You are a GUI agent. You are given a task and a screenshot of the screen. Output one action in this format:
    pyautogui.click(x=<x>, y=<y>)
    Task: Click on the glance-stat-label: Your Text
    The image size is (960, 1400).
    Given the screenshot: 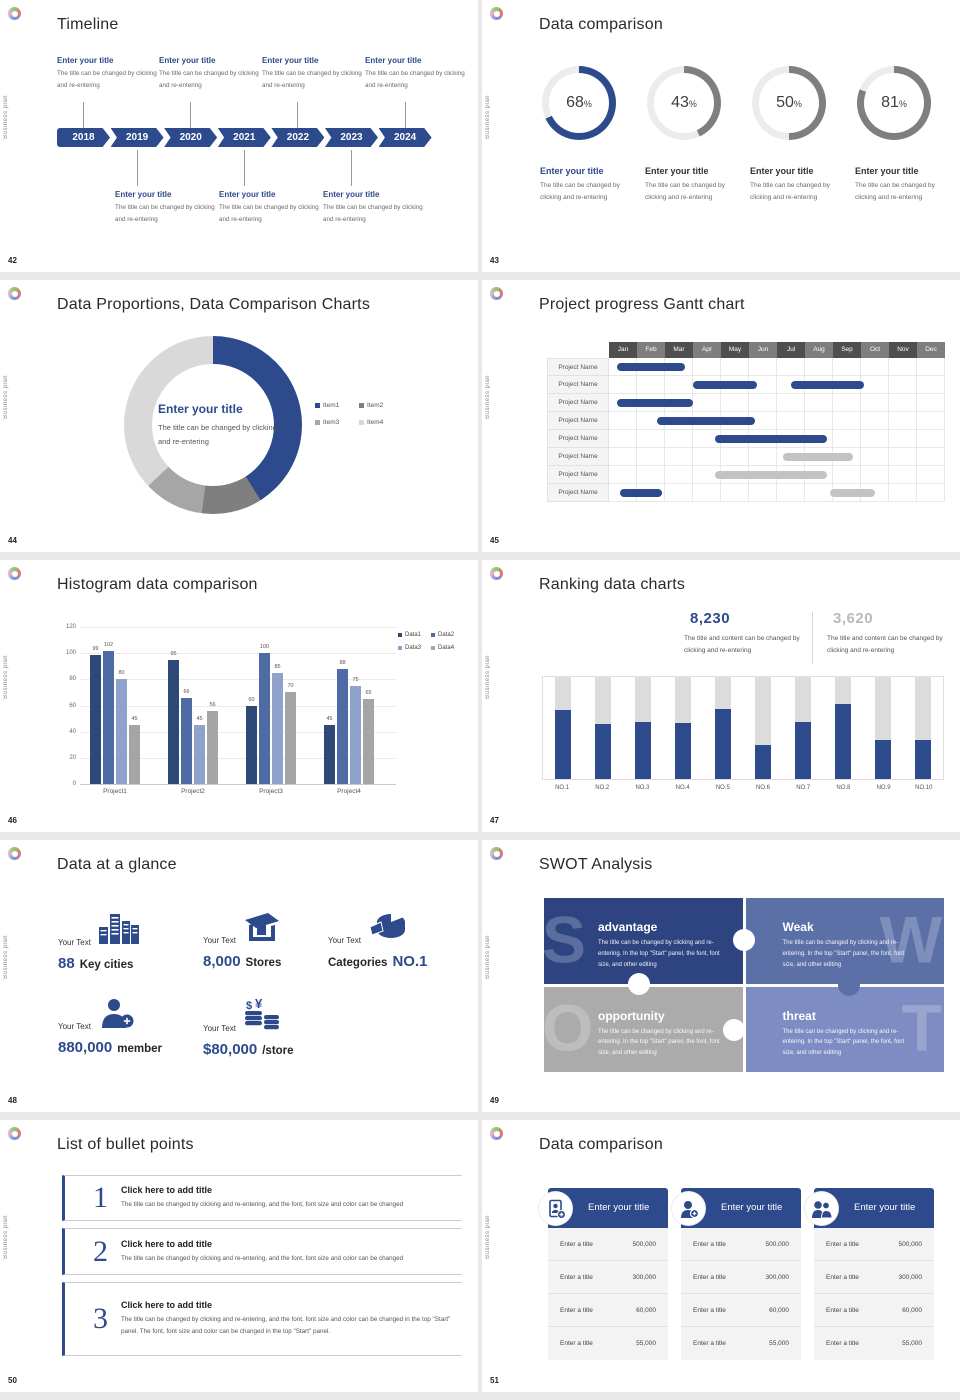 What is the action you would take?
    pyautogui.click(x=74, y=942)
    